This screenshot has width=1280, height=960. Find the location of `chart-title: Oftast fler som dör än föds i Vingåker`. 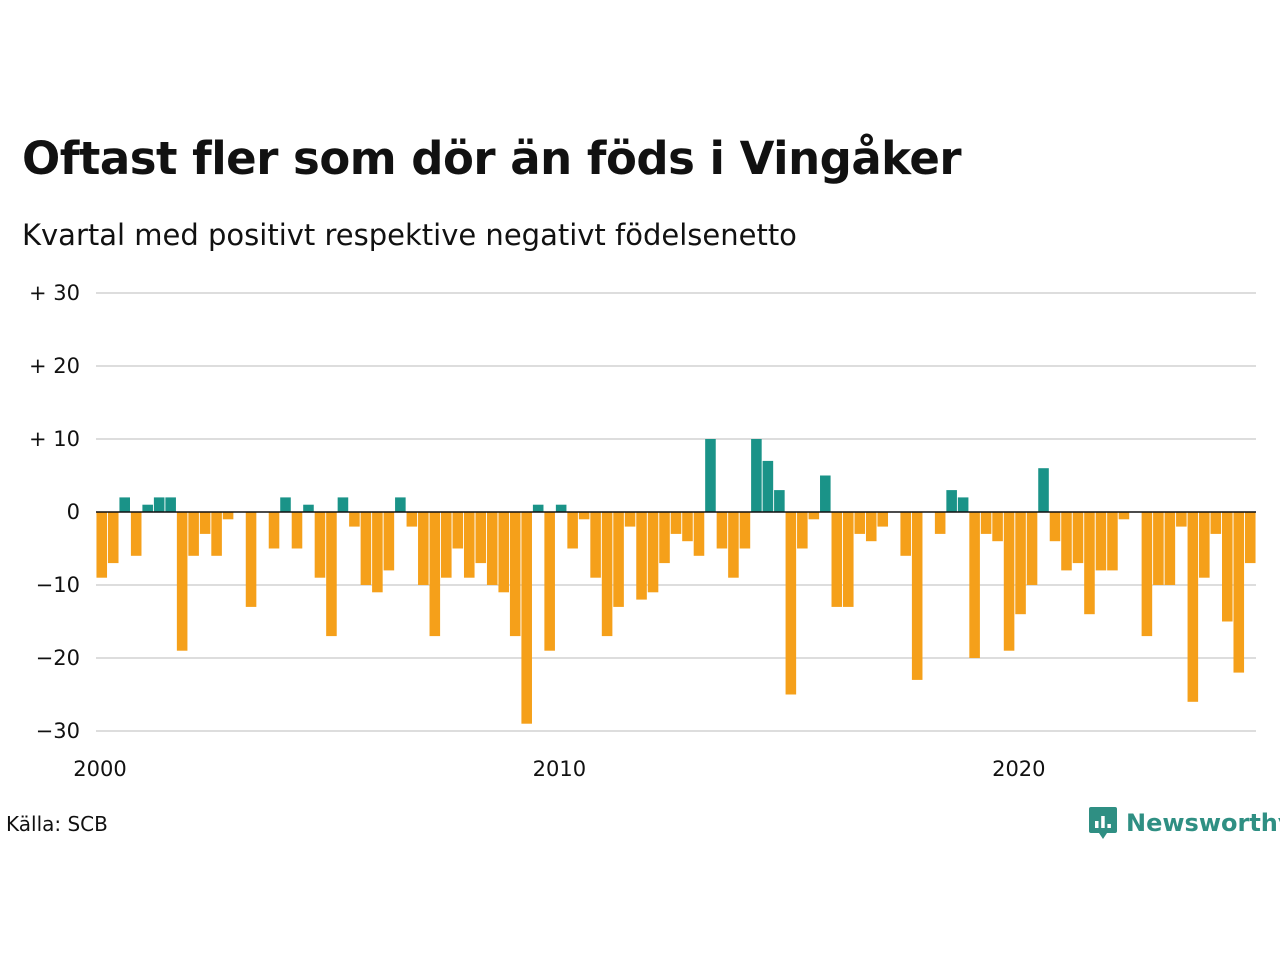

chart-title: Oftast fler som dör än föds i Vingåker is located at coordinates (492, 158).